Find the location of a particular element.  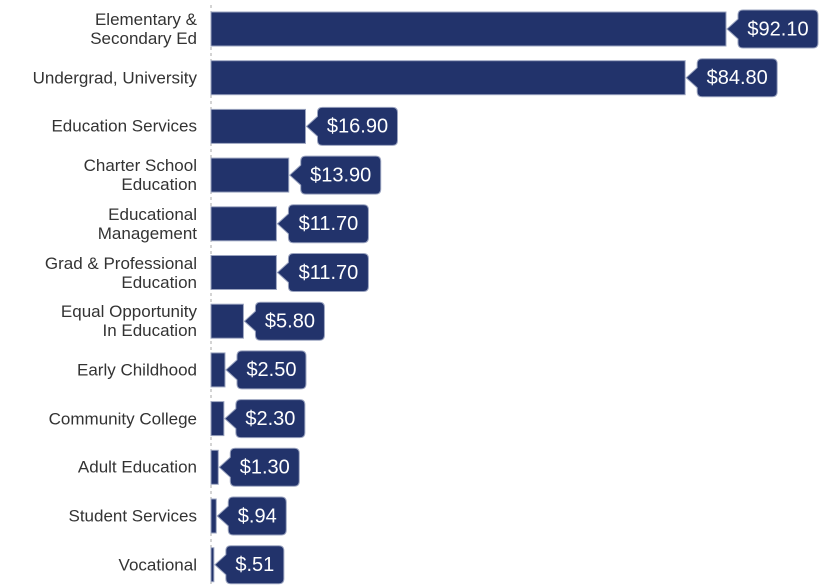

value-label: $92.10 is located at coordinates (777, 29).